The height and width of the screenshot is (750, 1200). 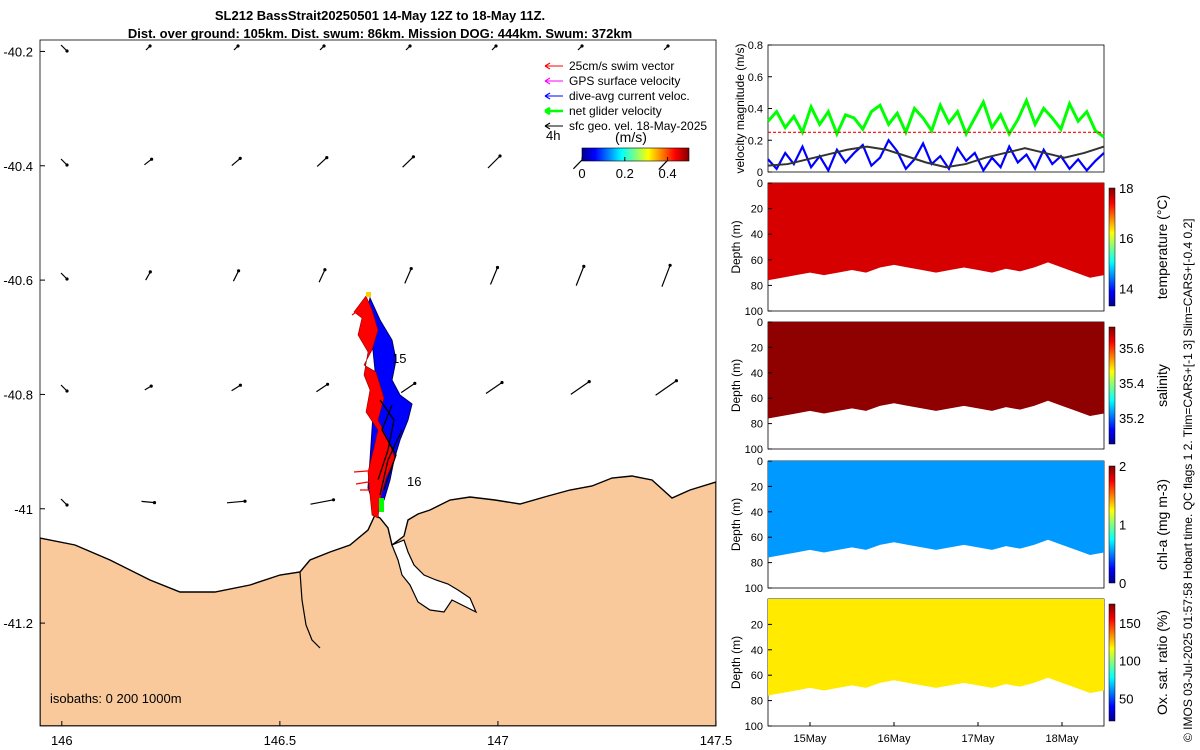 I want to click on day-label-16: 16, so click(x=414, y=481).